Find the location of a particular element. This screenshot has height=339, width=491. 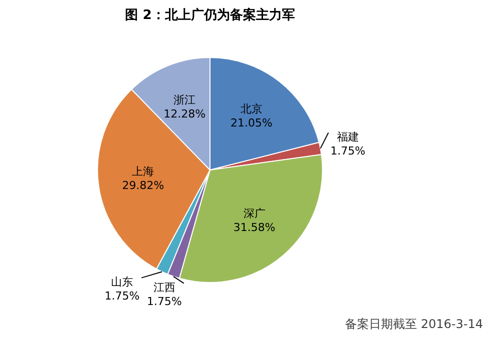

data-label: 31.58% is located at coordinates (254, 227).